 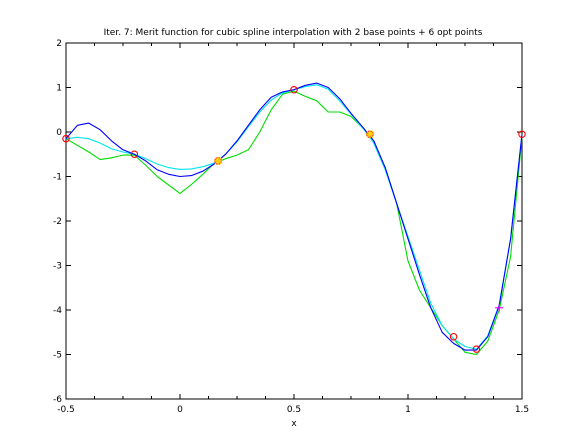 What do you see at coordinates (408, 410) in the screenshot?
I see `x-tick-label: 1` at bounding box center [408, 410].